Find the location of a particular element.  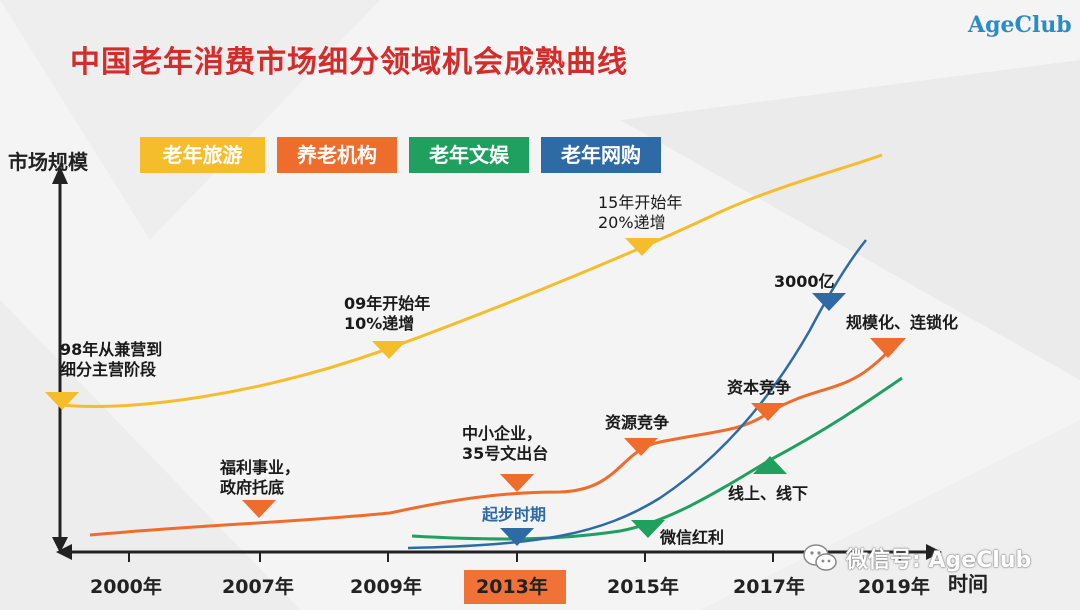

year-label: 2007年 is located at coordinates (258, 587).